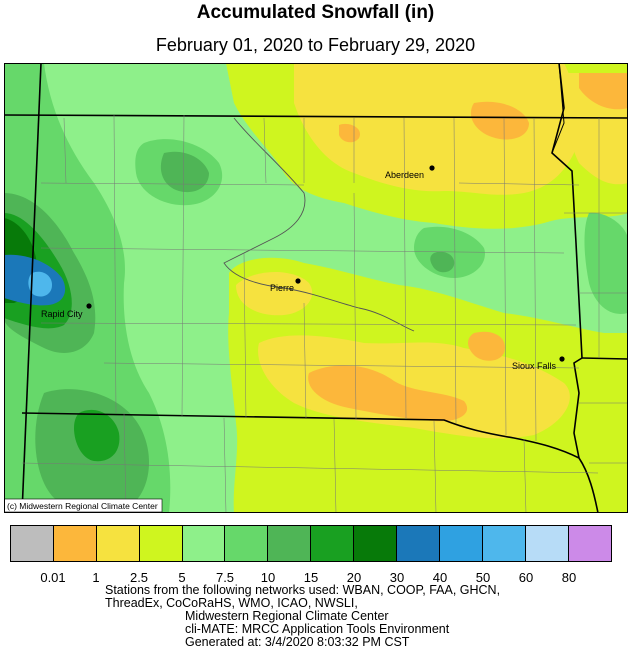 The image size is (631, 649). What do you see at coordinates (499, 120) in the screenshot?
I see `zone-1-2in-north-east` at bounding box center [499, 120].